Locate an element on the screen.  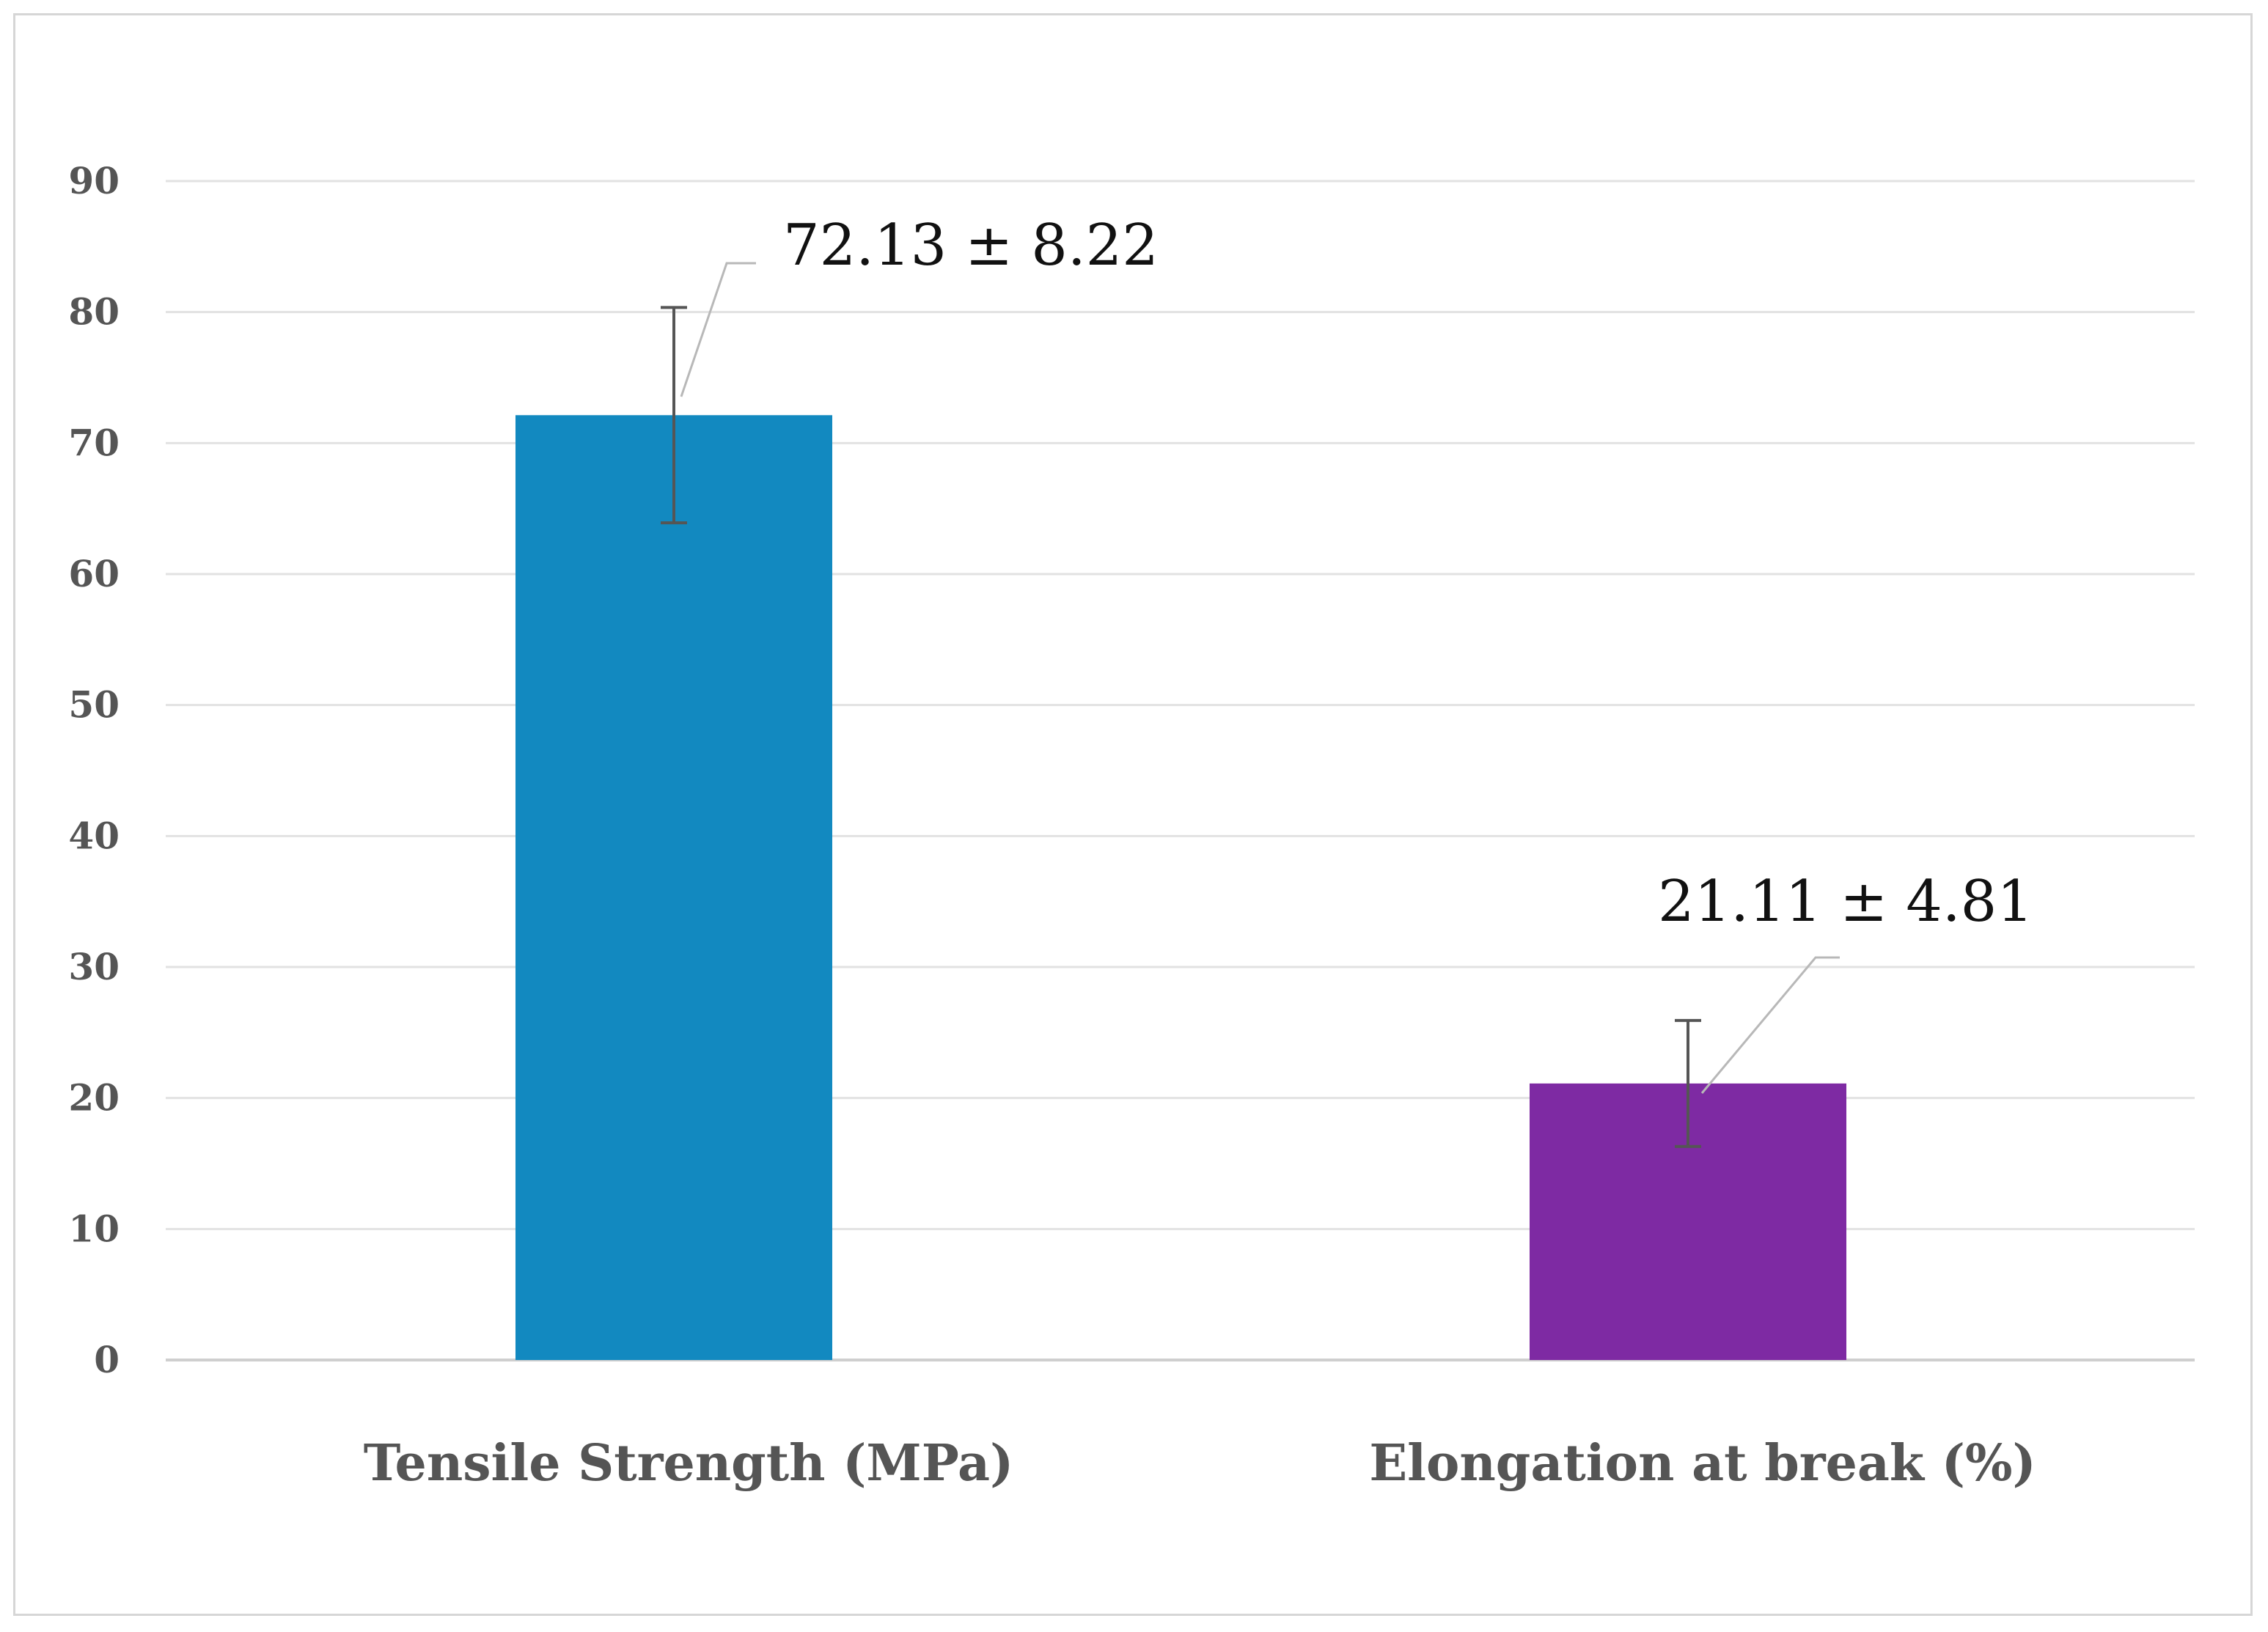
y-tick-label-50: 50 is located at coordinates (94, 705).